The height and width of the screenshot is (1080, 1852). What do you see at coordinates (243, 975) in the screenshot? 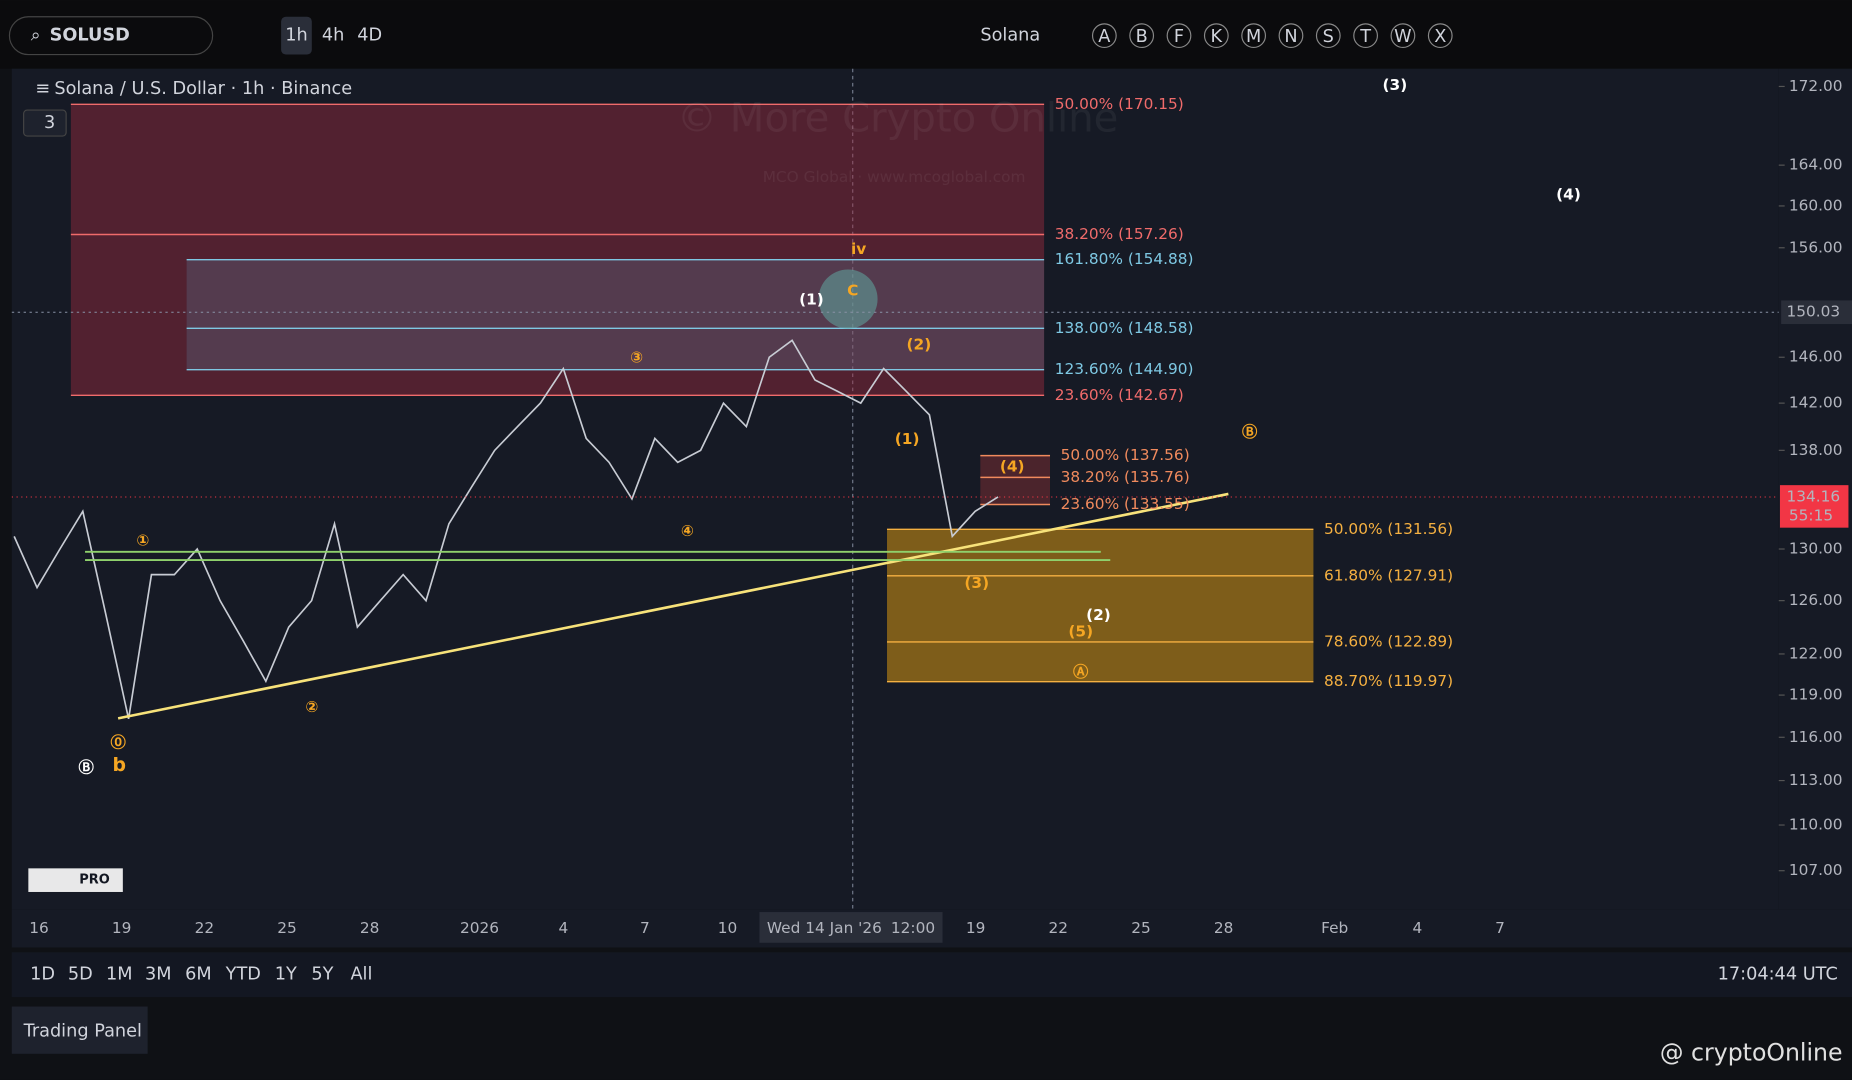
I see `range-button: YTD` at bounding box center [243, 975].